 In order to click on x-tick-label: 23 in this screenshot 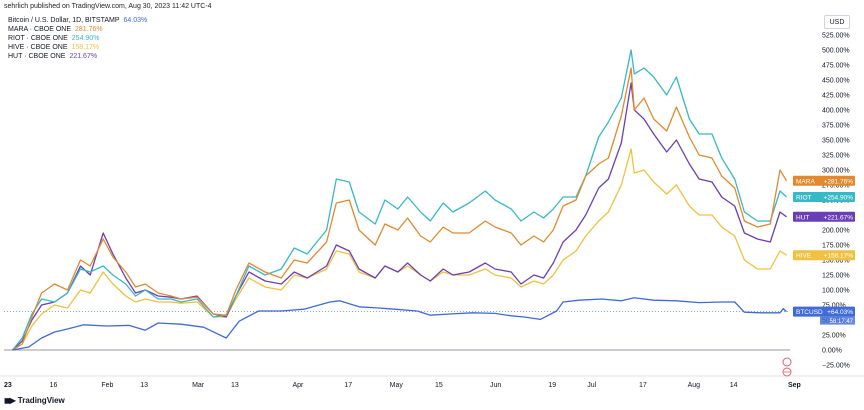, I will do `click(8, 385)`.